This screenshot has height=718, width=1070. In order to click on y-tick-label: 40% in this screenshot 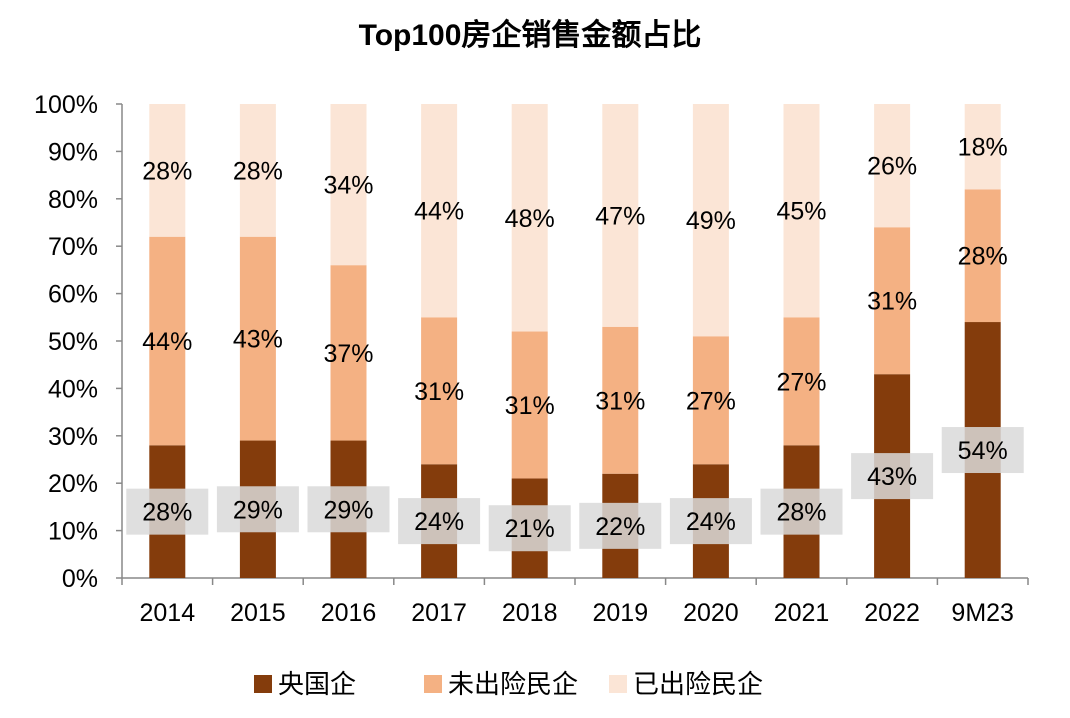, I will do `click(73, 389)`.